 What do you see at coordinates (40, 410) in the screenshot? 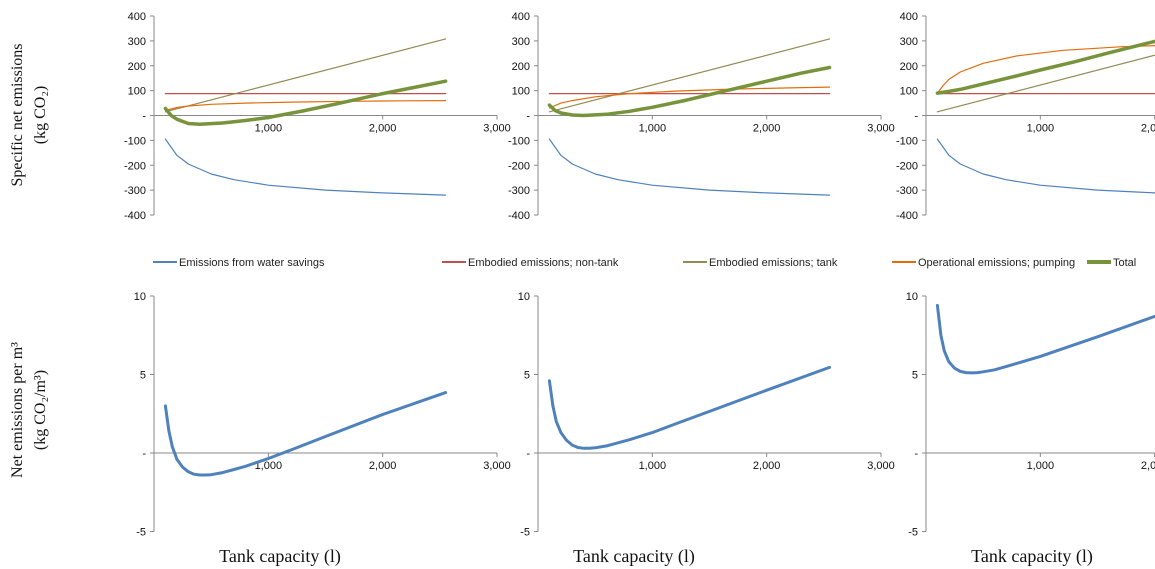
I see `bottom-ylabel-line2: (kg CO₂/m³)` at bounding box center [40, 410].